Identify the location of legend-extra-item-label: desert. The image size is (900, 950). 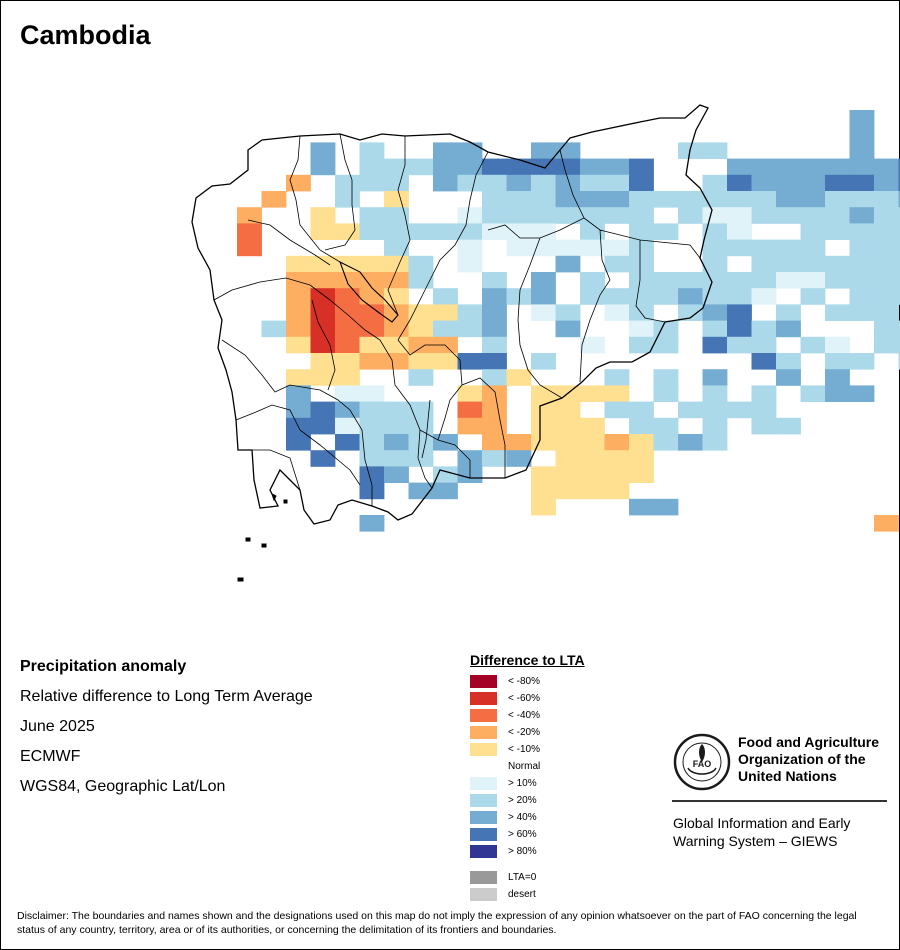
(522, 894).